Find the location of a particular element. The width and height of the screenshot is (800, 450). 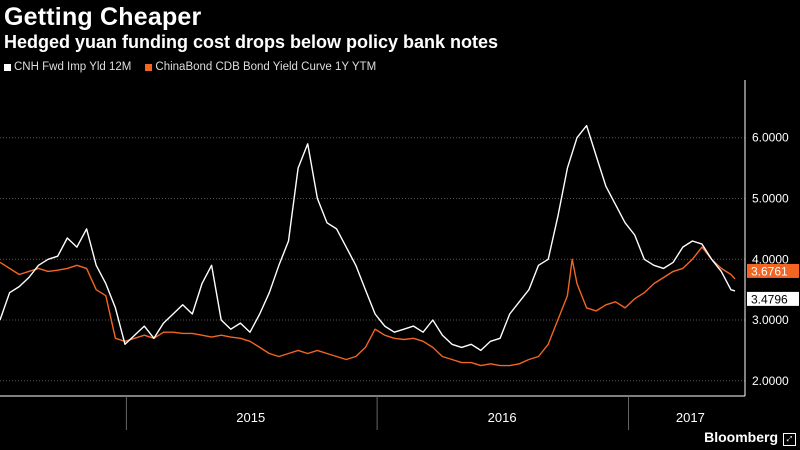

last-value-badge-chinabond is located at coordinates (773, 270).